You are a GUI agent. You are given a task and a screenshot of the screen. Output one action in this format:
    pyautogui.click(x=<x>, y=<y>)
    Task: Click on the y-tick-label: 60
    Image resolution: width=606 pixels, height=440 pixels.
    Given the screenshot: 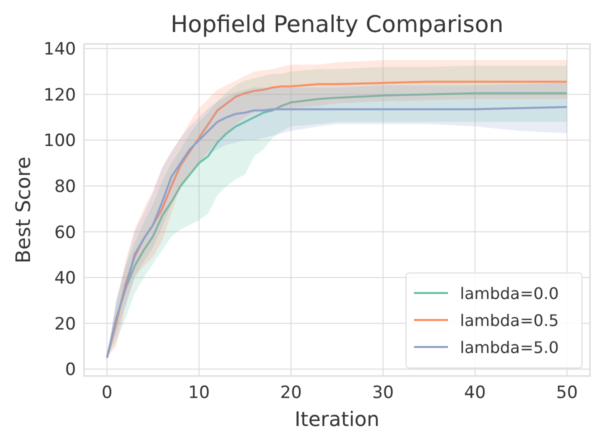 What is the action you would take?
    pyautogui.click(x=65, y=232)
    